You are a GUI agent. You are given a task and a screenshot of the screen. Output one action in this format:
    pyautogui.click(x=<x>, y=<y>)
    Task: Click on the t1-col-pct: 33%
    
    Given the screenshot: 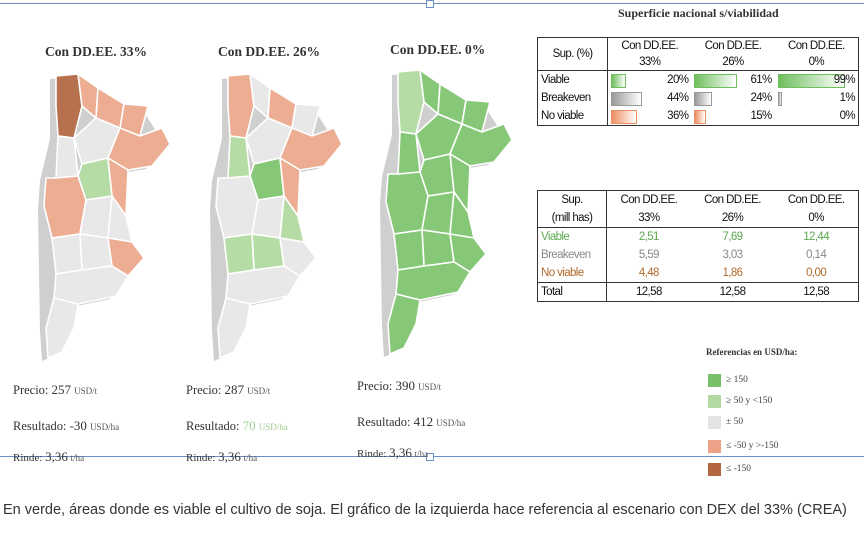 What is the action you would take?
    pyautogui.click(x=649, y=62)
    